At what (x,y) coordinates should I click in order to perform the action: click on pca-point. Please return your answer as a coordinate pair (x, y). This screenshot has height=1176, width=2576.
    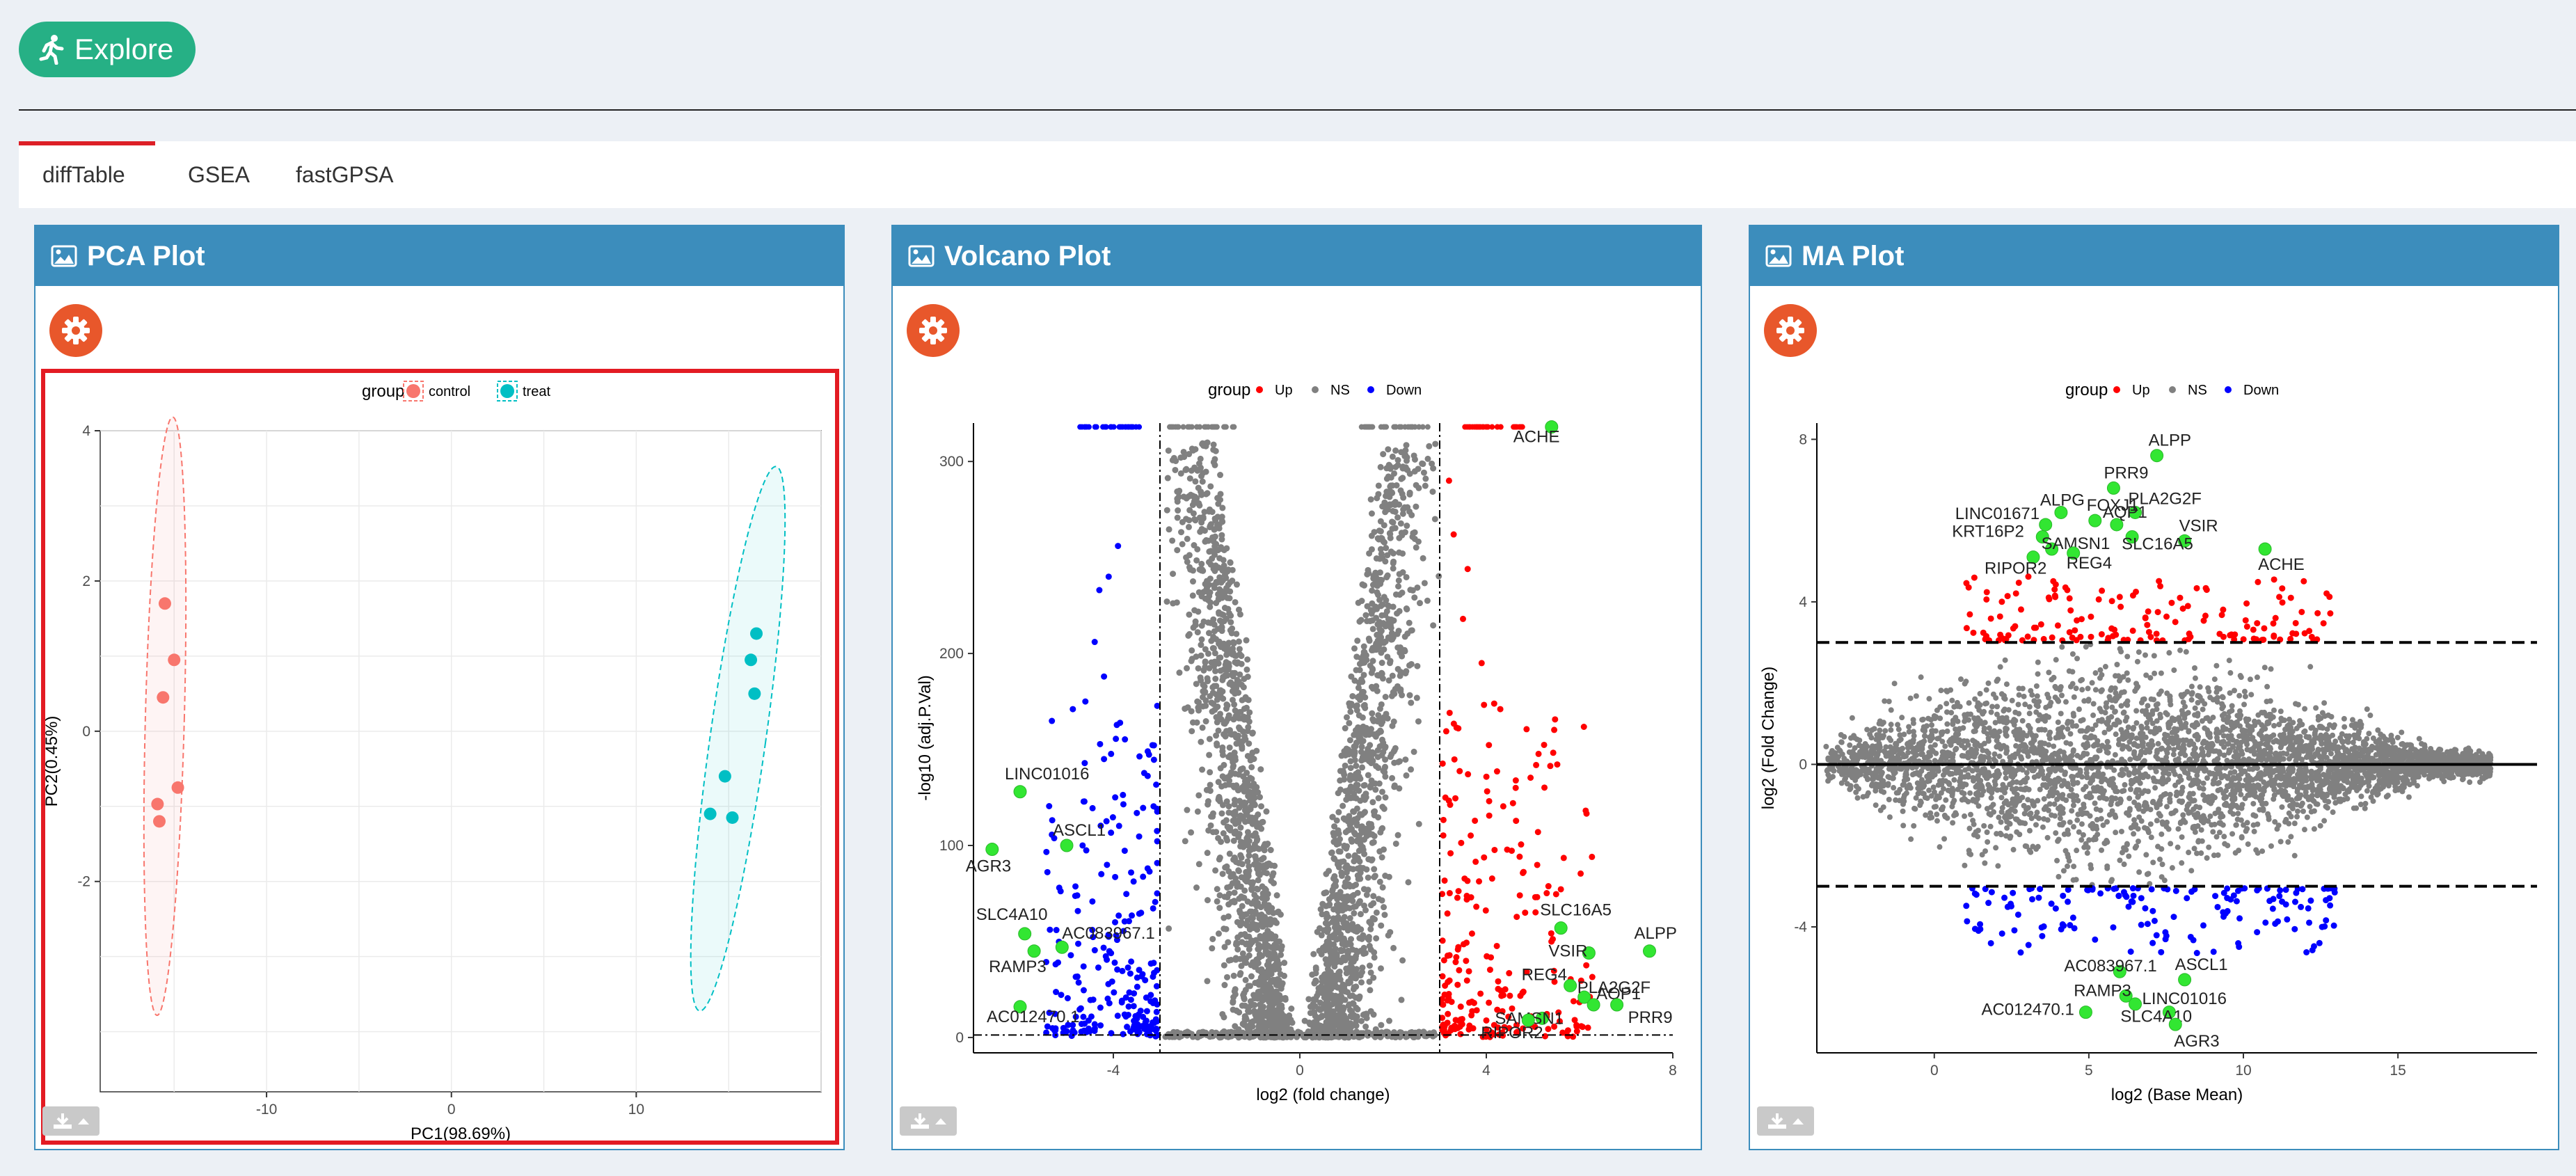
    Looking at the image, I should click on (157, 804).